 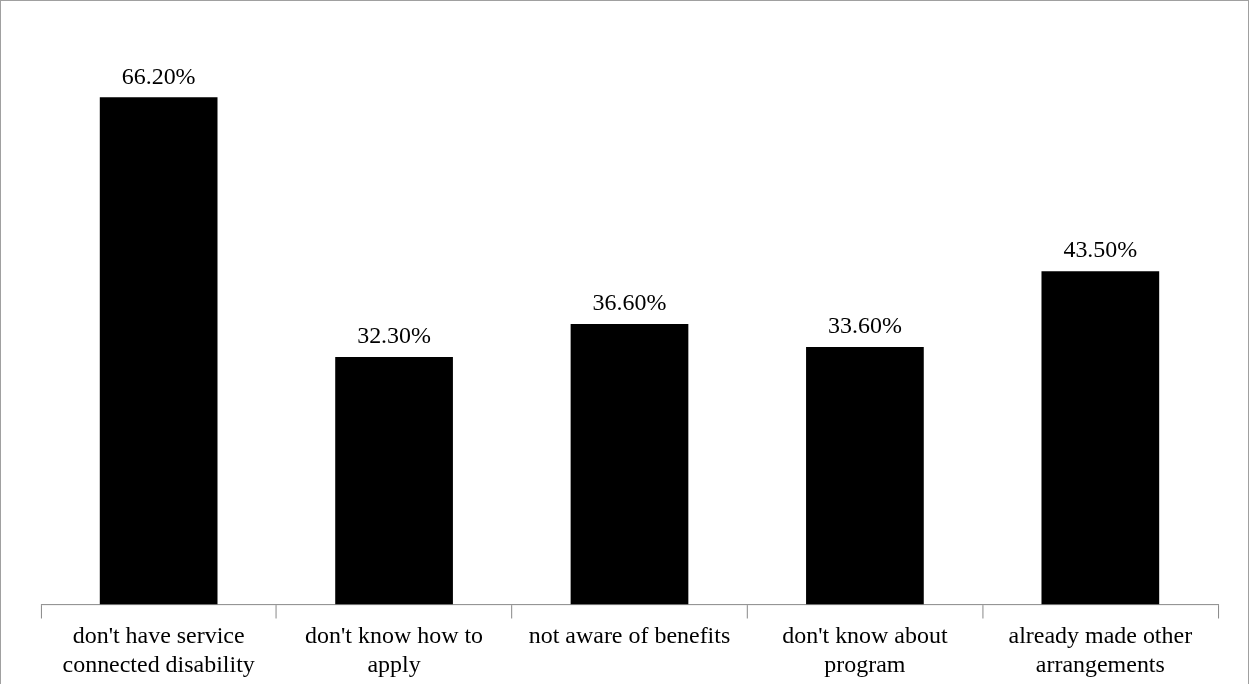 I want to click on x-tick-label: already made other arrangements, so click(x=1100, y=649).